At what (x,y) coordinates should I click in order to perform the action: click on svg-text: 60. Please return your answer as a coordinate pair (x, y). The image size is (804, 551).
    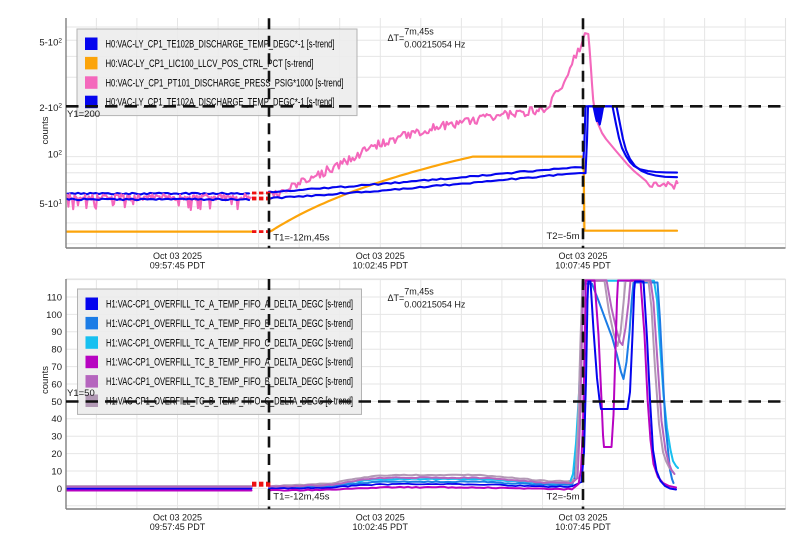
    Looking at the image, I should click on (56, 384).